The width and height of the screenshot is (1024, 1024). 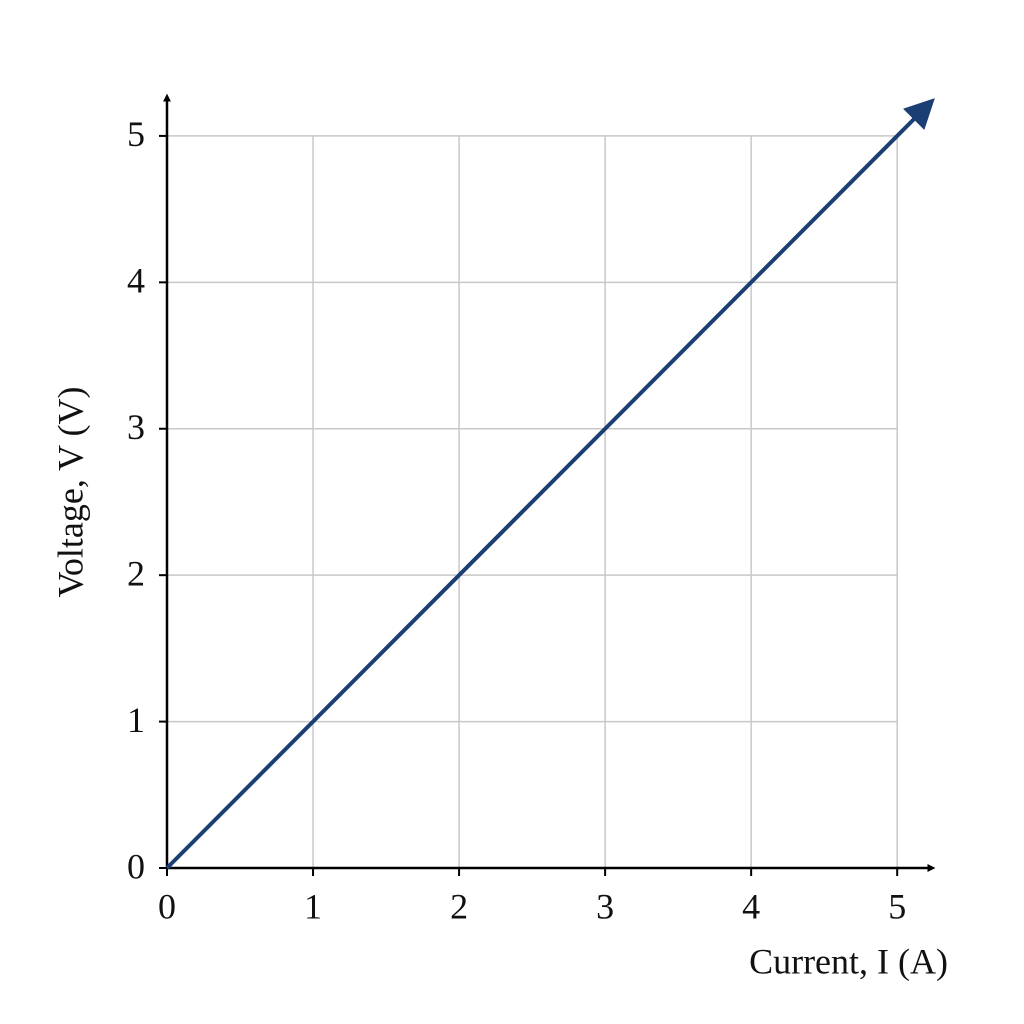 What do you see at coordinates (605, 906) in the screenshot?
I see `x-tick-label: 3` at bounding box center [605, 906].